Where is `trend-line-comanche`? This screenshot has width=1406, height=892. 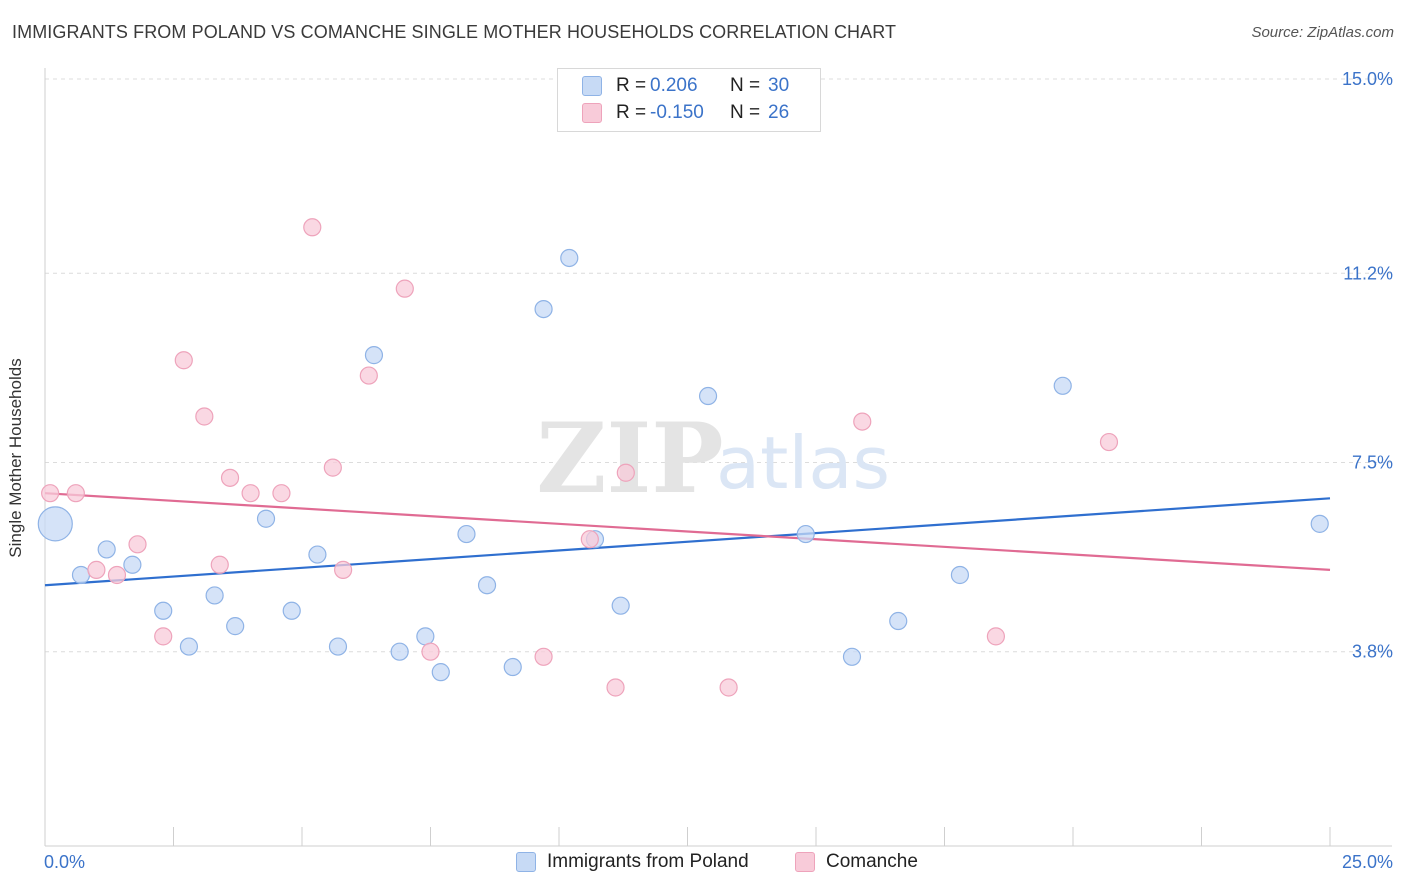 trend-line-comanche is located at coordinates (687, 531).